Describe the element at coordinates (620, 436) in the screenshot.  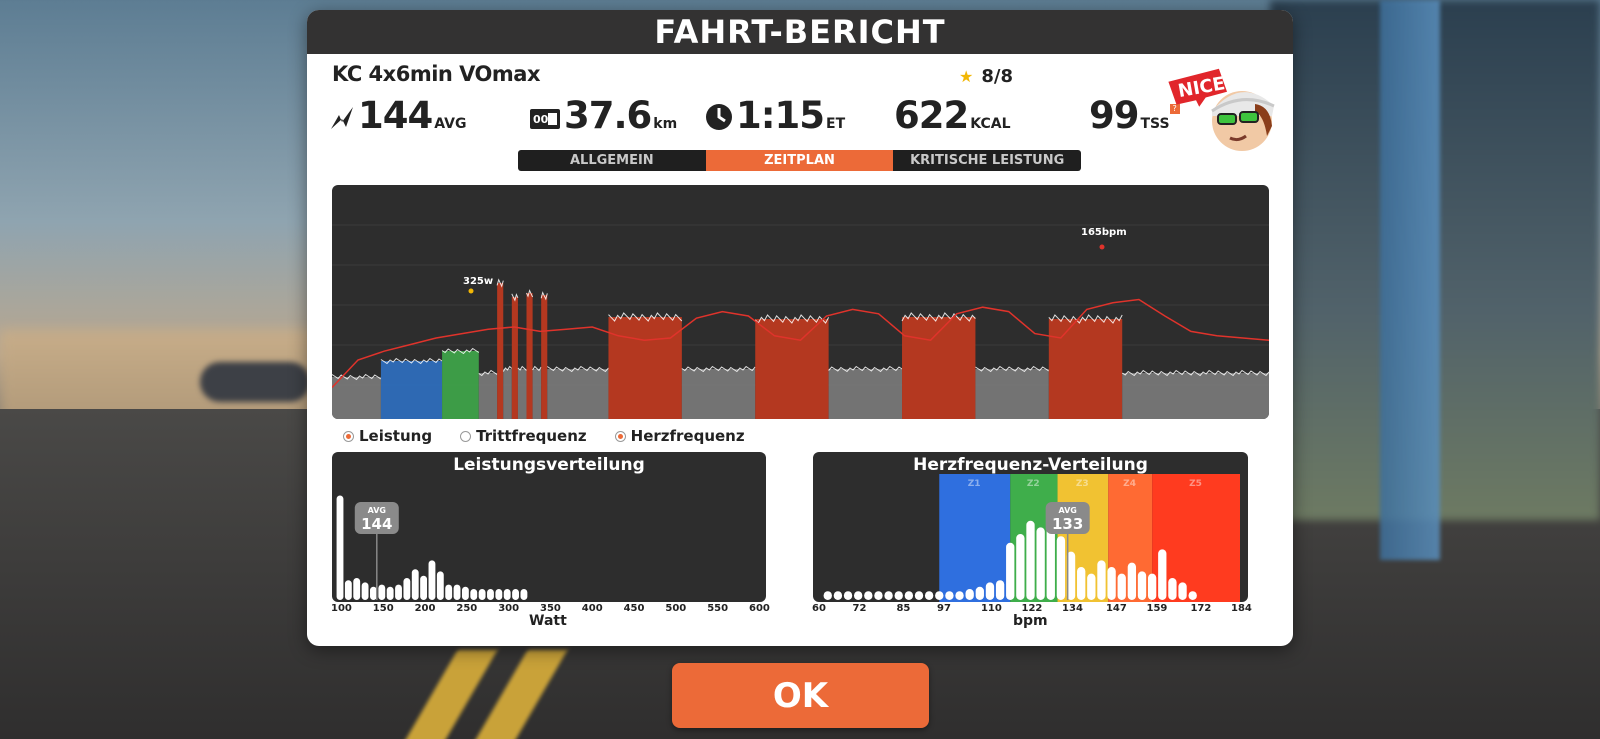
I see `heart-rate-toggle` at that location.